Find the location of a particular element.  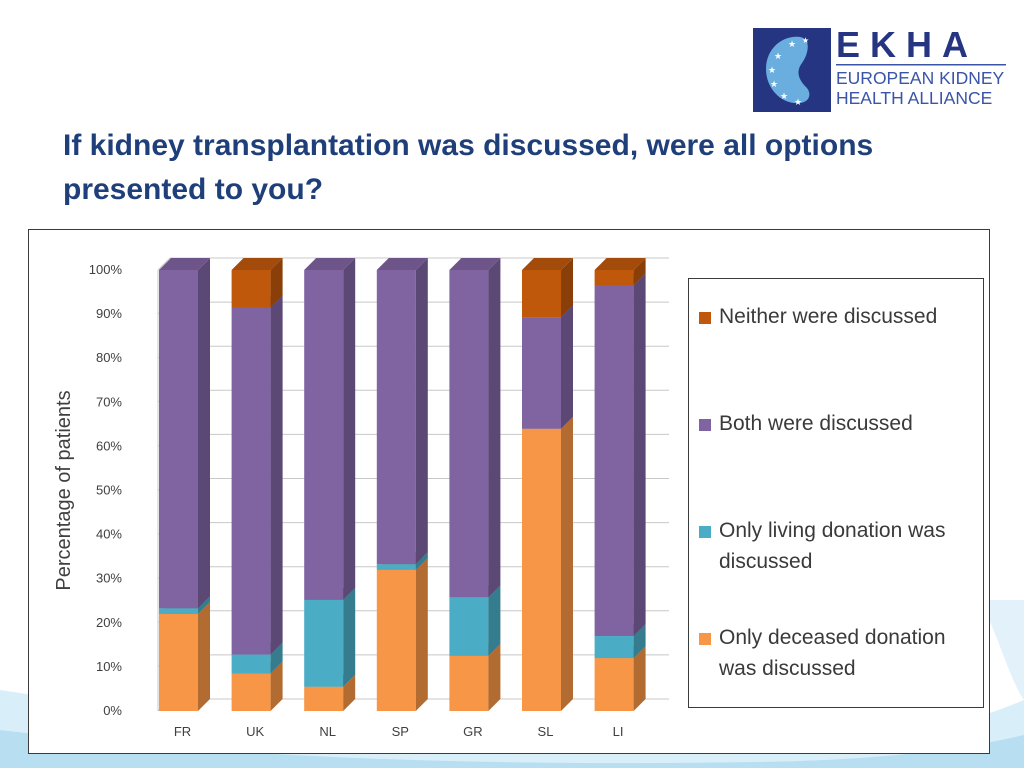

y-tick-label: 20% is located at coordinates (109, 622).